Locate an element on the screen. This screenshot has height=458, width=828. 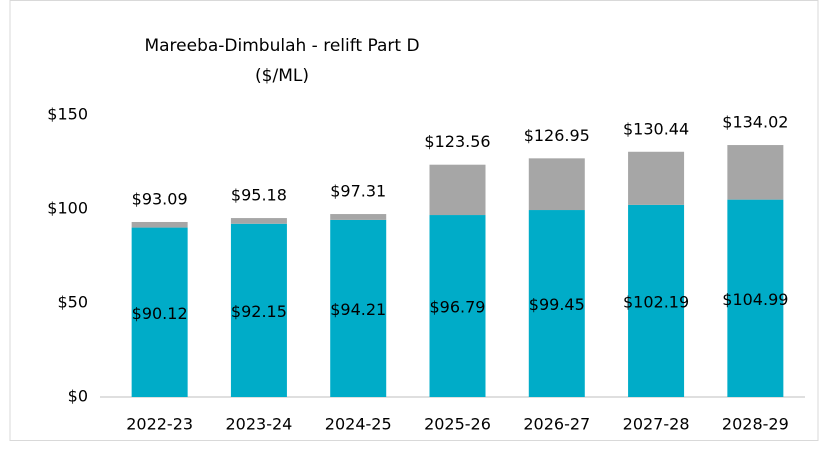
total-label: $97.31 is located at coordinates (358, 191).